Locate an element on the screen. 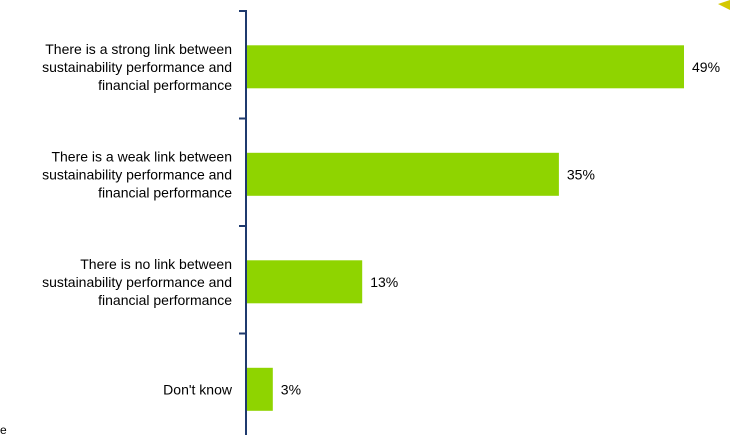  axis-layer is located at coordinates (243, 222).